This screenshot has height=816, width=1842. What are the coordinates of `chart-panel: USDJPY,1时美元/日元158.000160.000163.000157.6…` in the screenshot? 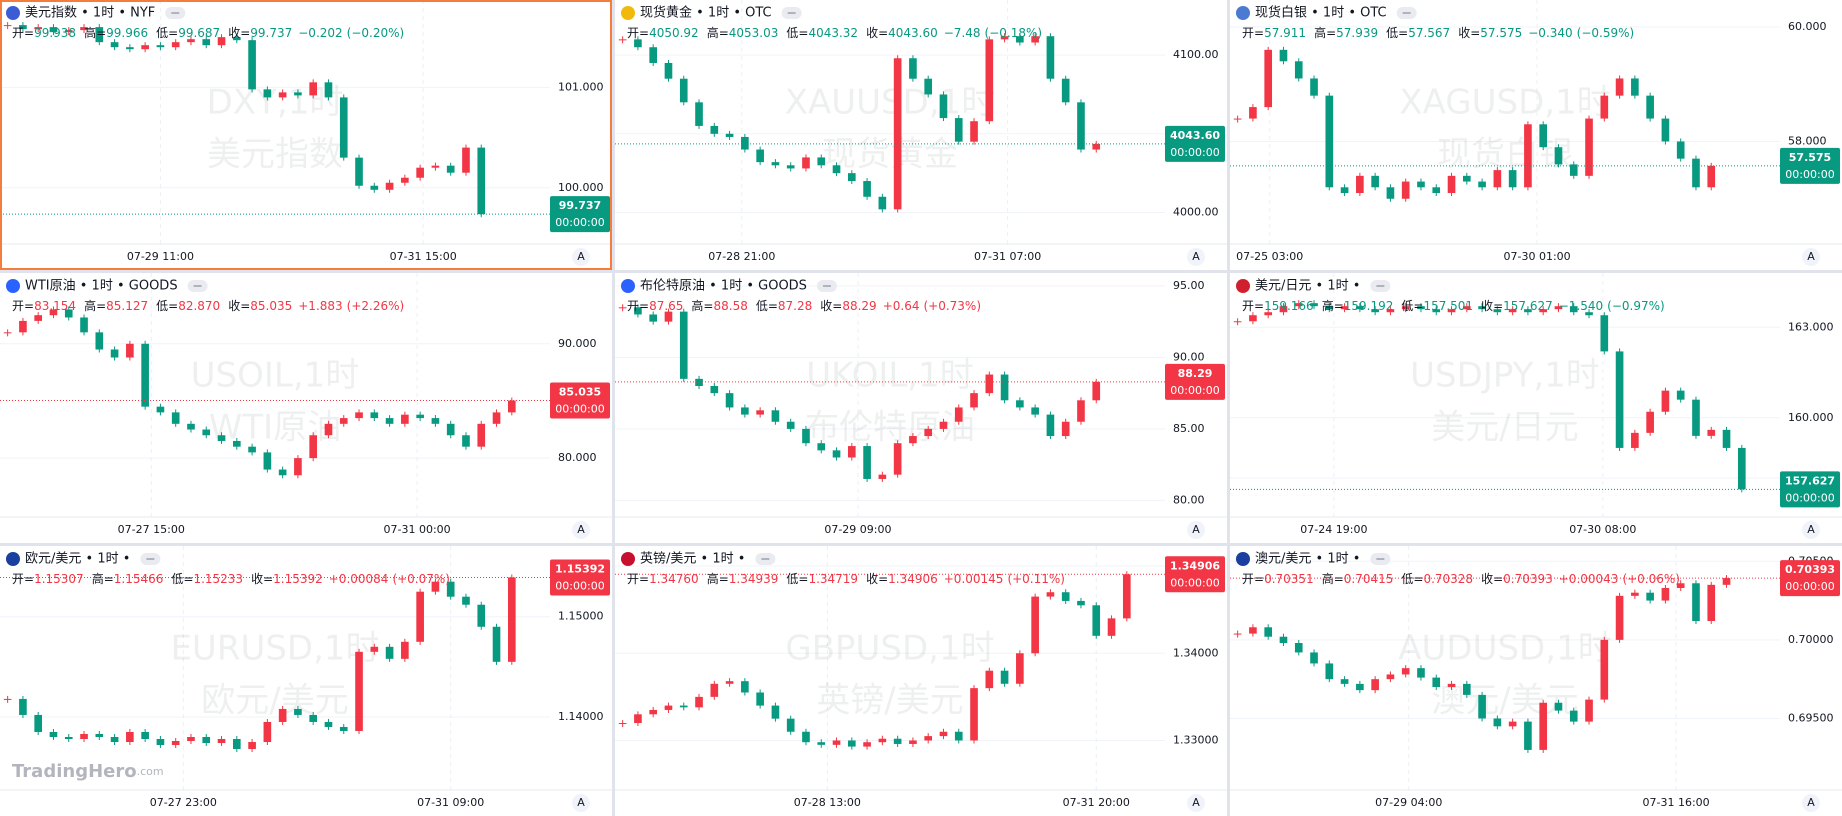 It's located at (1536, 408).